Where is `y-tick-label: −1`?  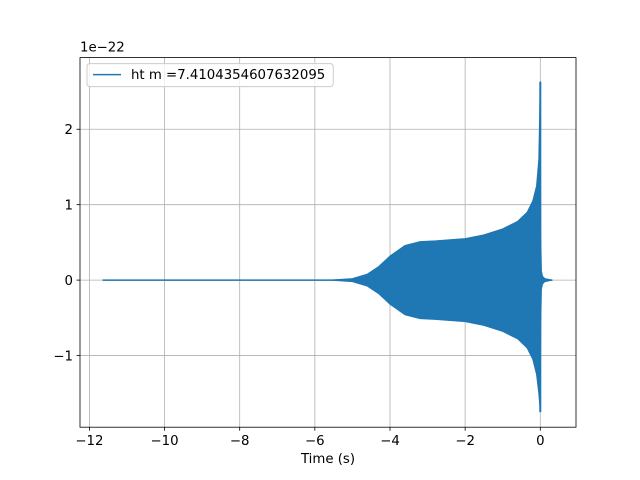
y-tick-label: −1 is located at coordinates (63, 356).